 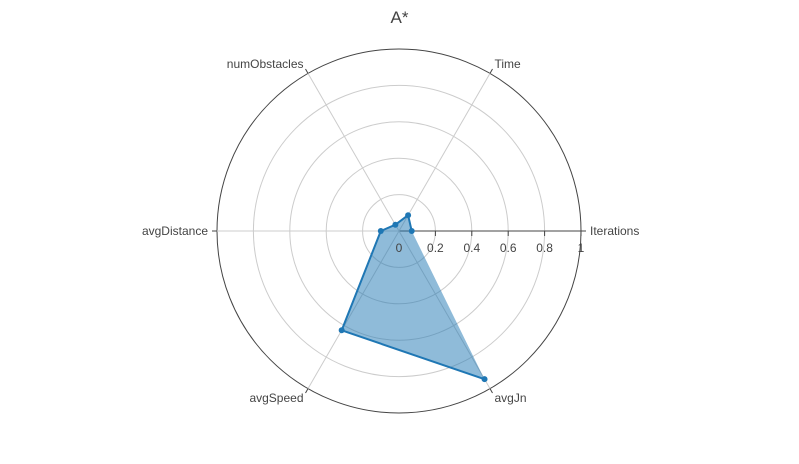 I want to click on radial-tick-label: 0, so click(x=399, y=248).